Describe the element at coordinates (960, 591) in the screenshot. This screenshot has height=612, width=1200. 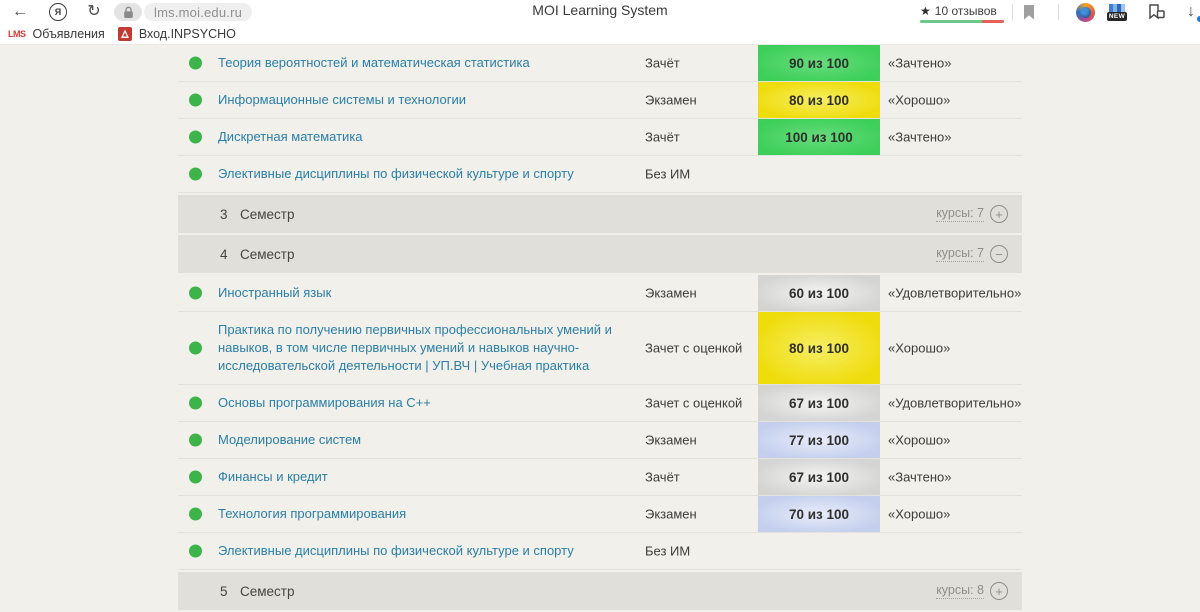
I see `courses-count-link: курсы: 8` at that location.